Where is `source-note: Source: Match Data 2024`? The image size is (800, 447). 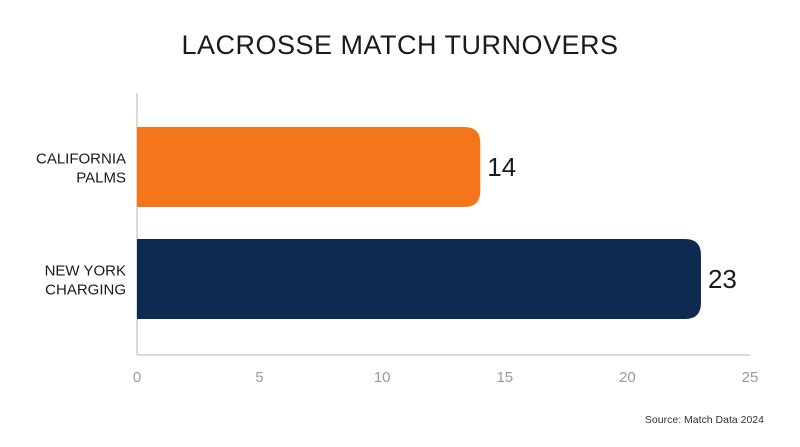
source-note: Source: Match Data 2024 is located at coordinates (704, 420).